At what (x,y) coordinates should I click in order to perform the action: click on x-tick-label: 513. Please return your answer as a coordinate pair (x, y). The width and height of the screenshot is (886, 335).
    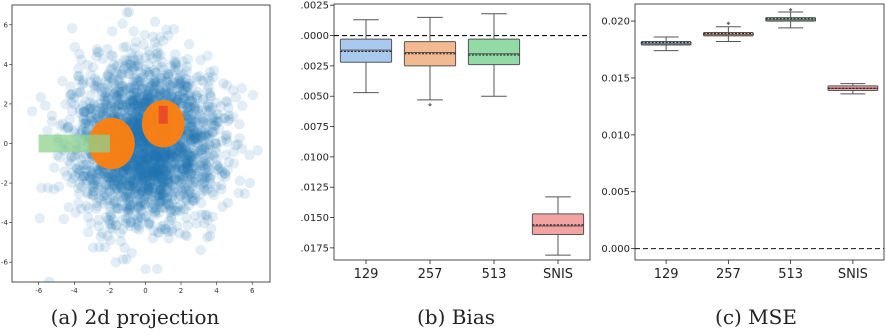
    Looking at the image, I should click on (494, 274).